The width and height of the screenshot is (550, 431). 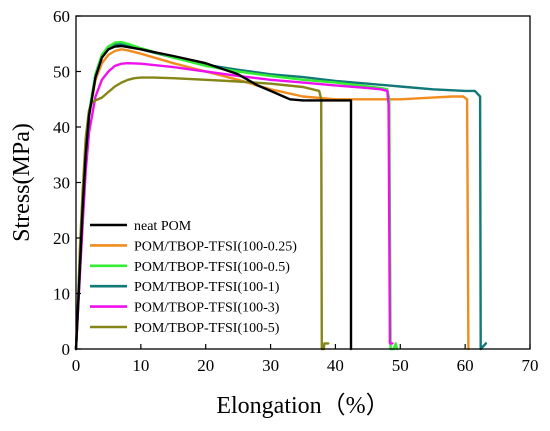 I want to click on legend-label-2: POM/TBOP-TFSI(100-0.25), so click(x=215, y=246).